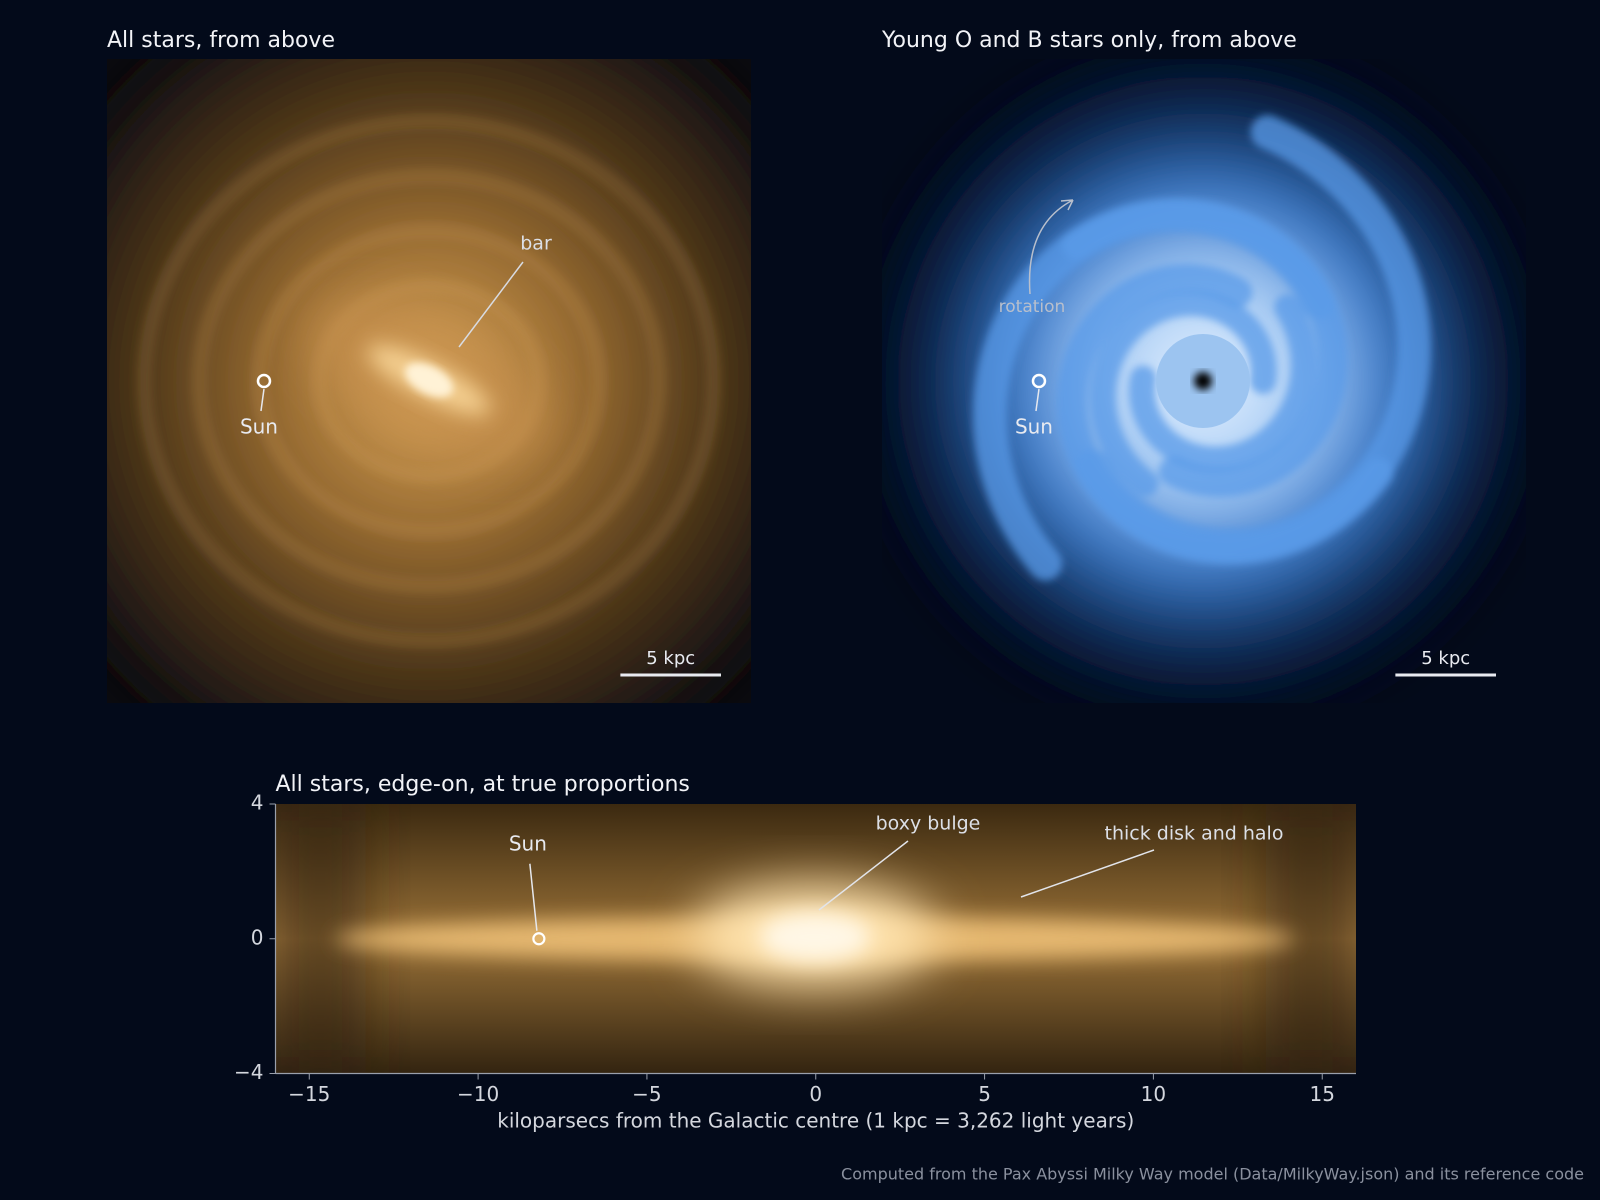 Image resolution: width=1600 pixels, height=1200 pixels. I want to click on x-tick-label: 15, so click(1322, 1094).